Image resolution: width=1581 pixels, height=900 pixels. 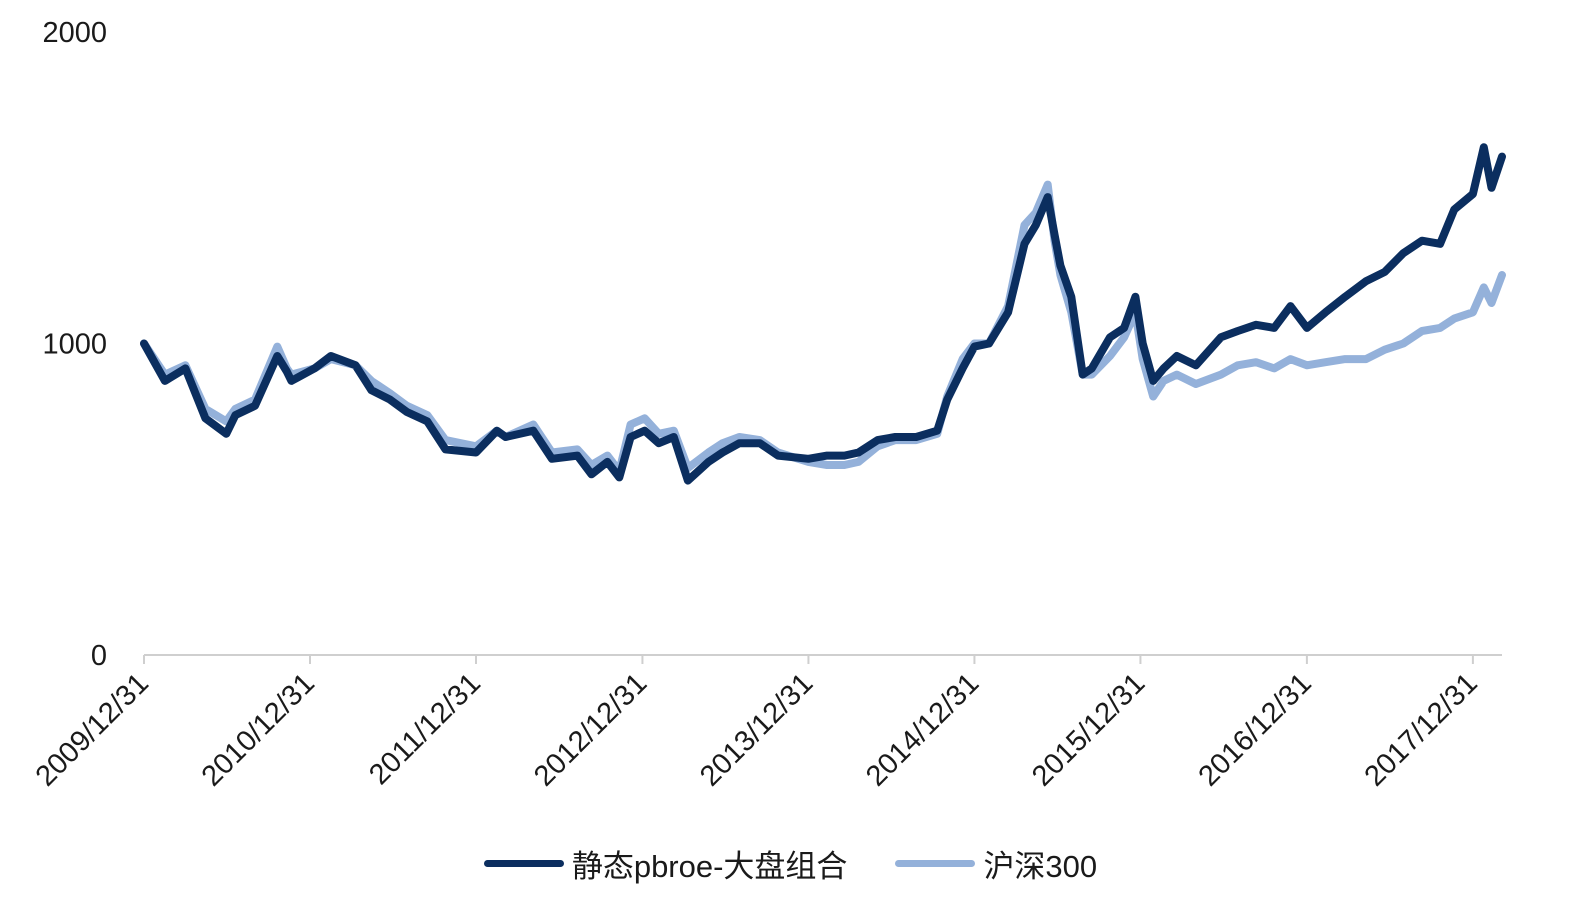 What do you see at coordinates (1421, 729) in the screenshot?
I see `x-tick-label: 2017/12/31` at bounding box center [1421, 729].